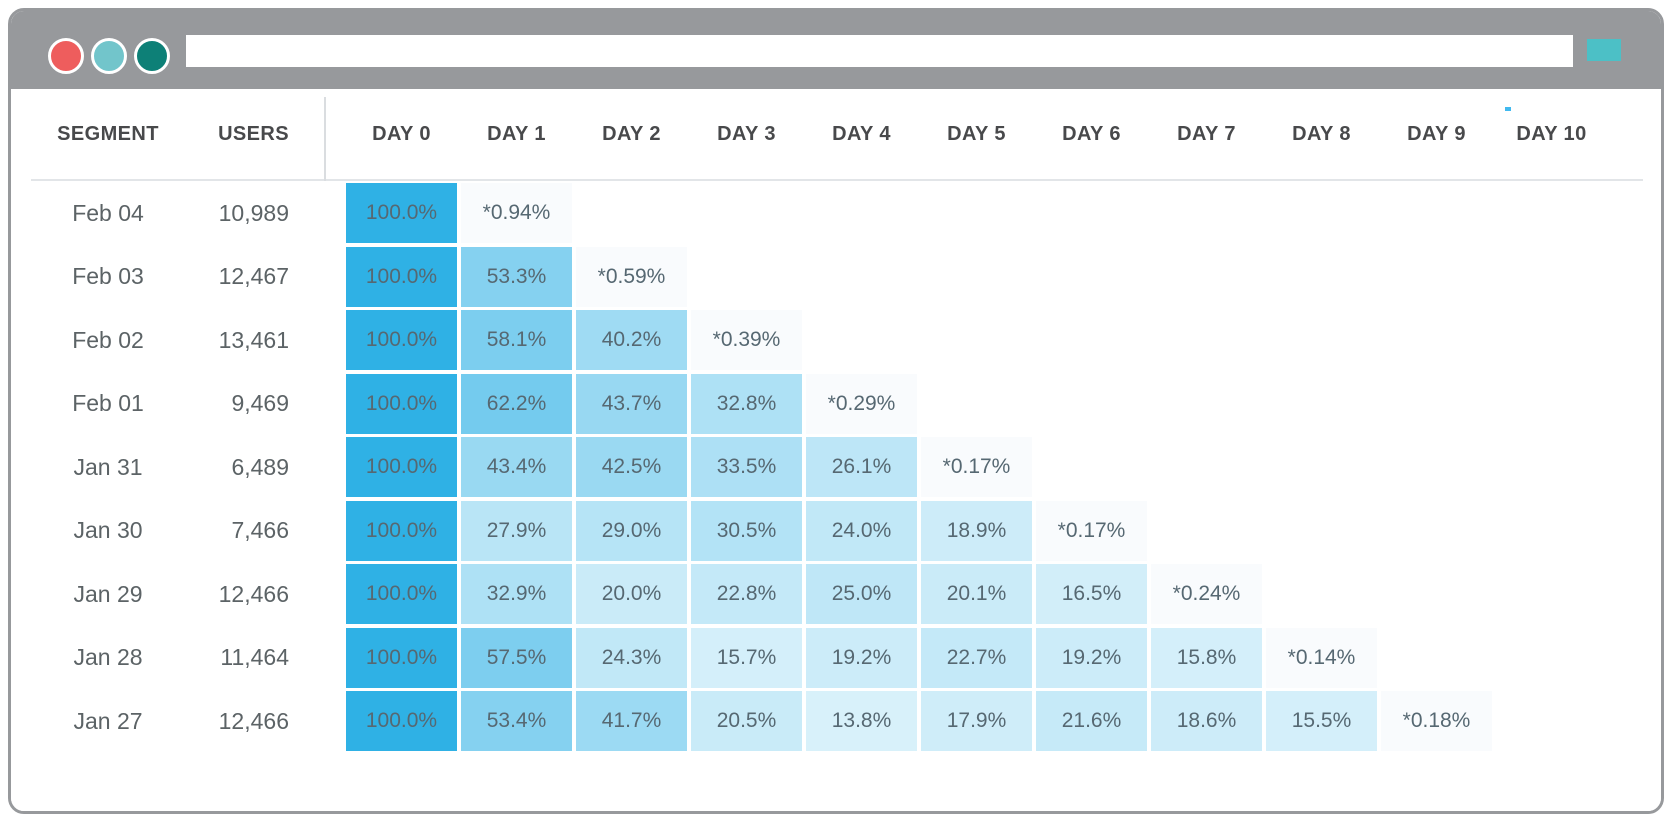  I want to click on retention-cell: 15.7%, so click(746, 657).